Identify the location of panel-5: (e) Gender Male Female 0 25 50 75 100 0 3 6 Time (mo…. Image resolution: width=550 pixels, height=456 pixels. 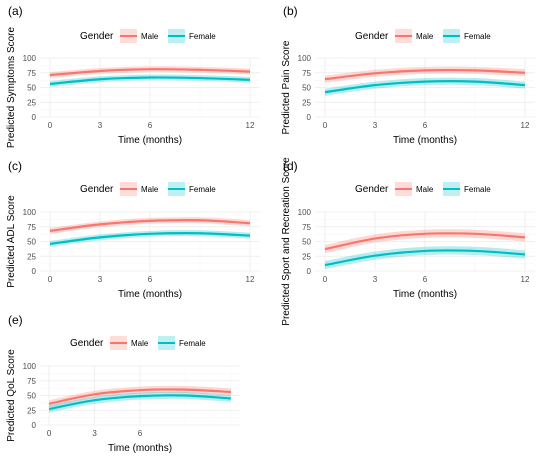
(123, 383).